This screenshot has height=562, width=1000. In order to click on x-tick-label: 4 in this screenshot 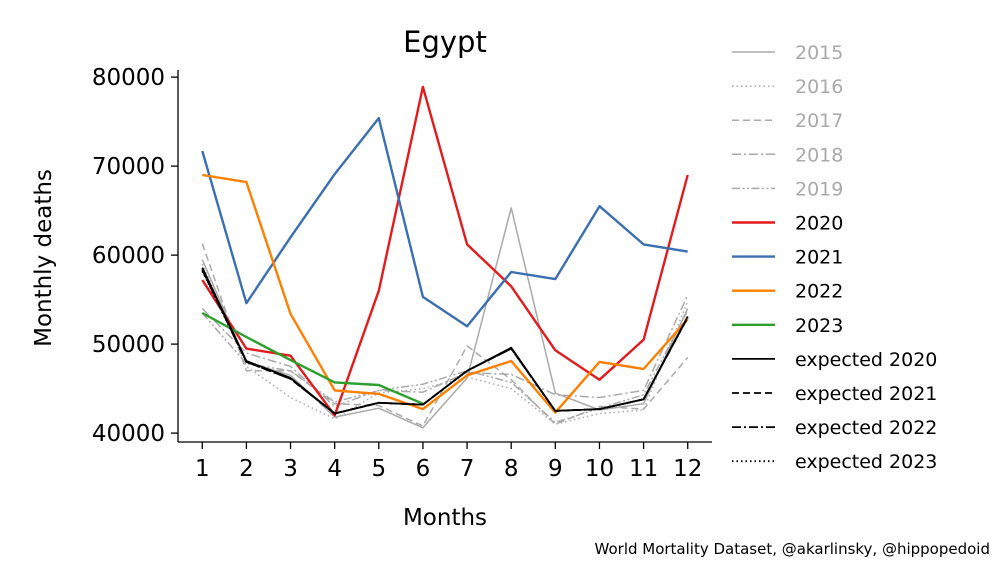, I will do `click(334, 469)`.